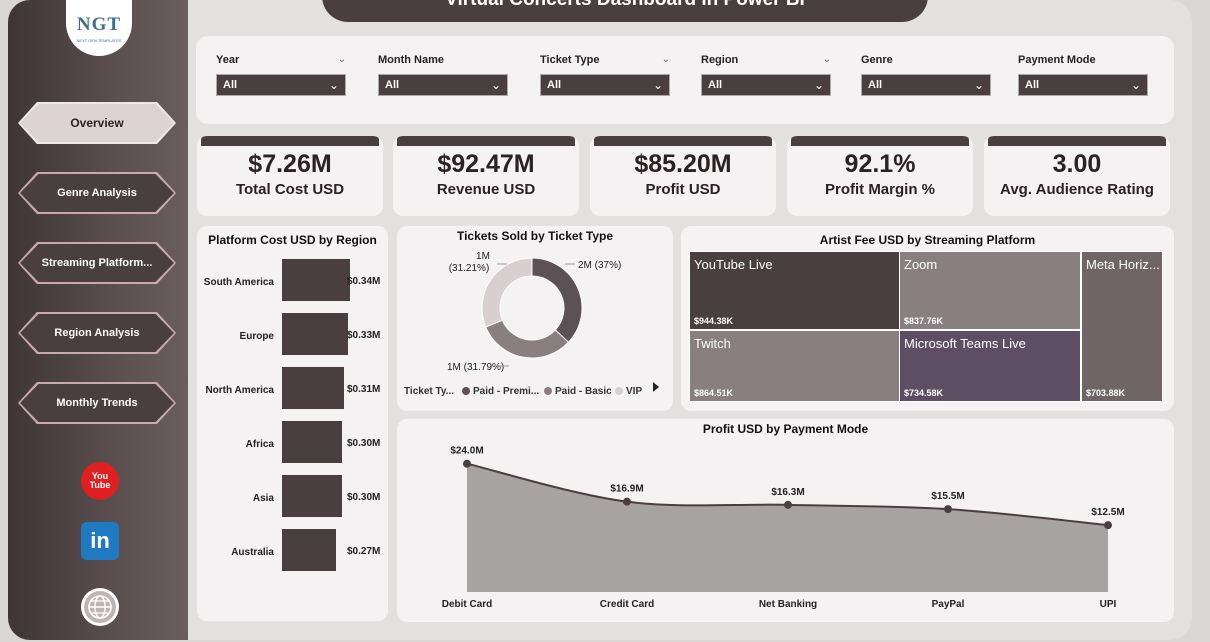  I want to click on nav-label: Overview, so click(97, 123).